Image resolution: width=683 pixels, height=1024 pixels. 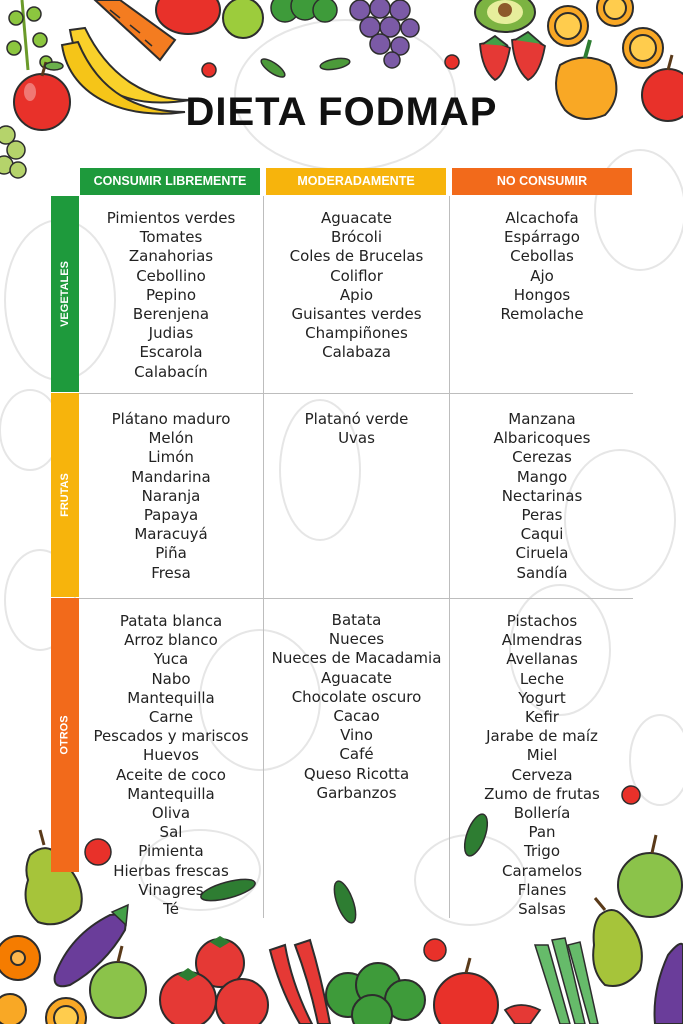 What do you see at coordinates (542, 832) in the screenshot?
I see `food-item: Pan` at bounding box center [542, 832].